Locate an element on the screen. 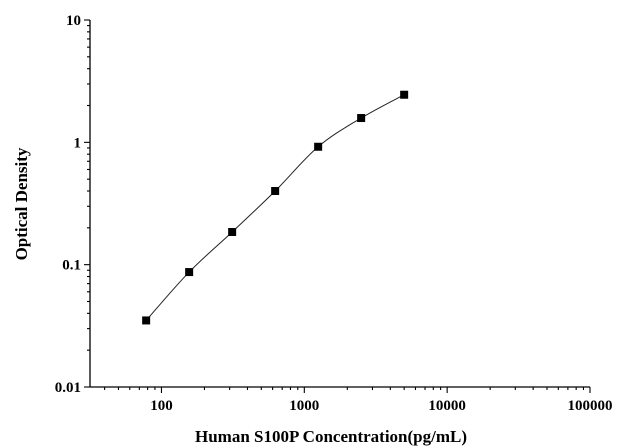 This screenshot has width=629, height=448. x-tick-label: 100000 is located at coordinates (590, 406).